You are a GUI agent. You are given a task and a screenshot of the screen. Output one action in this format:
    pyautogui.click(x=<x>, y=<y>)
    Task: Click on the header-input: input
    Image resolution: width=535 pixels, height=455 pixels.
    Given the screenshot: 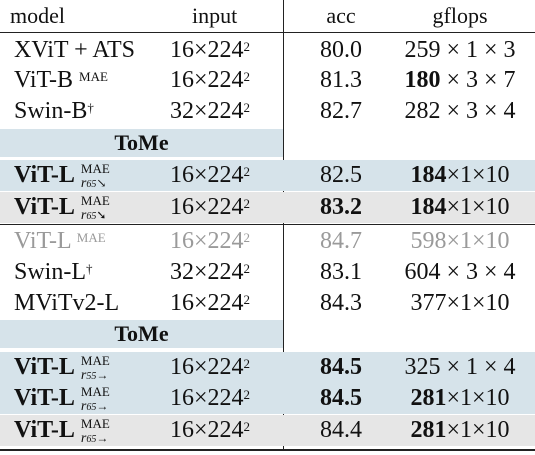 What is the action you would take?
    pyautogui.click(x=215, y=15)
    